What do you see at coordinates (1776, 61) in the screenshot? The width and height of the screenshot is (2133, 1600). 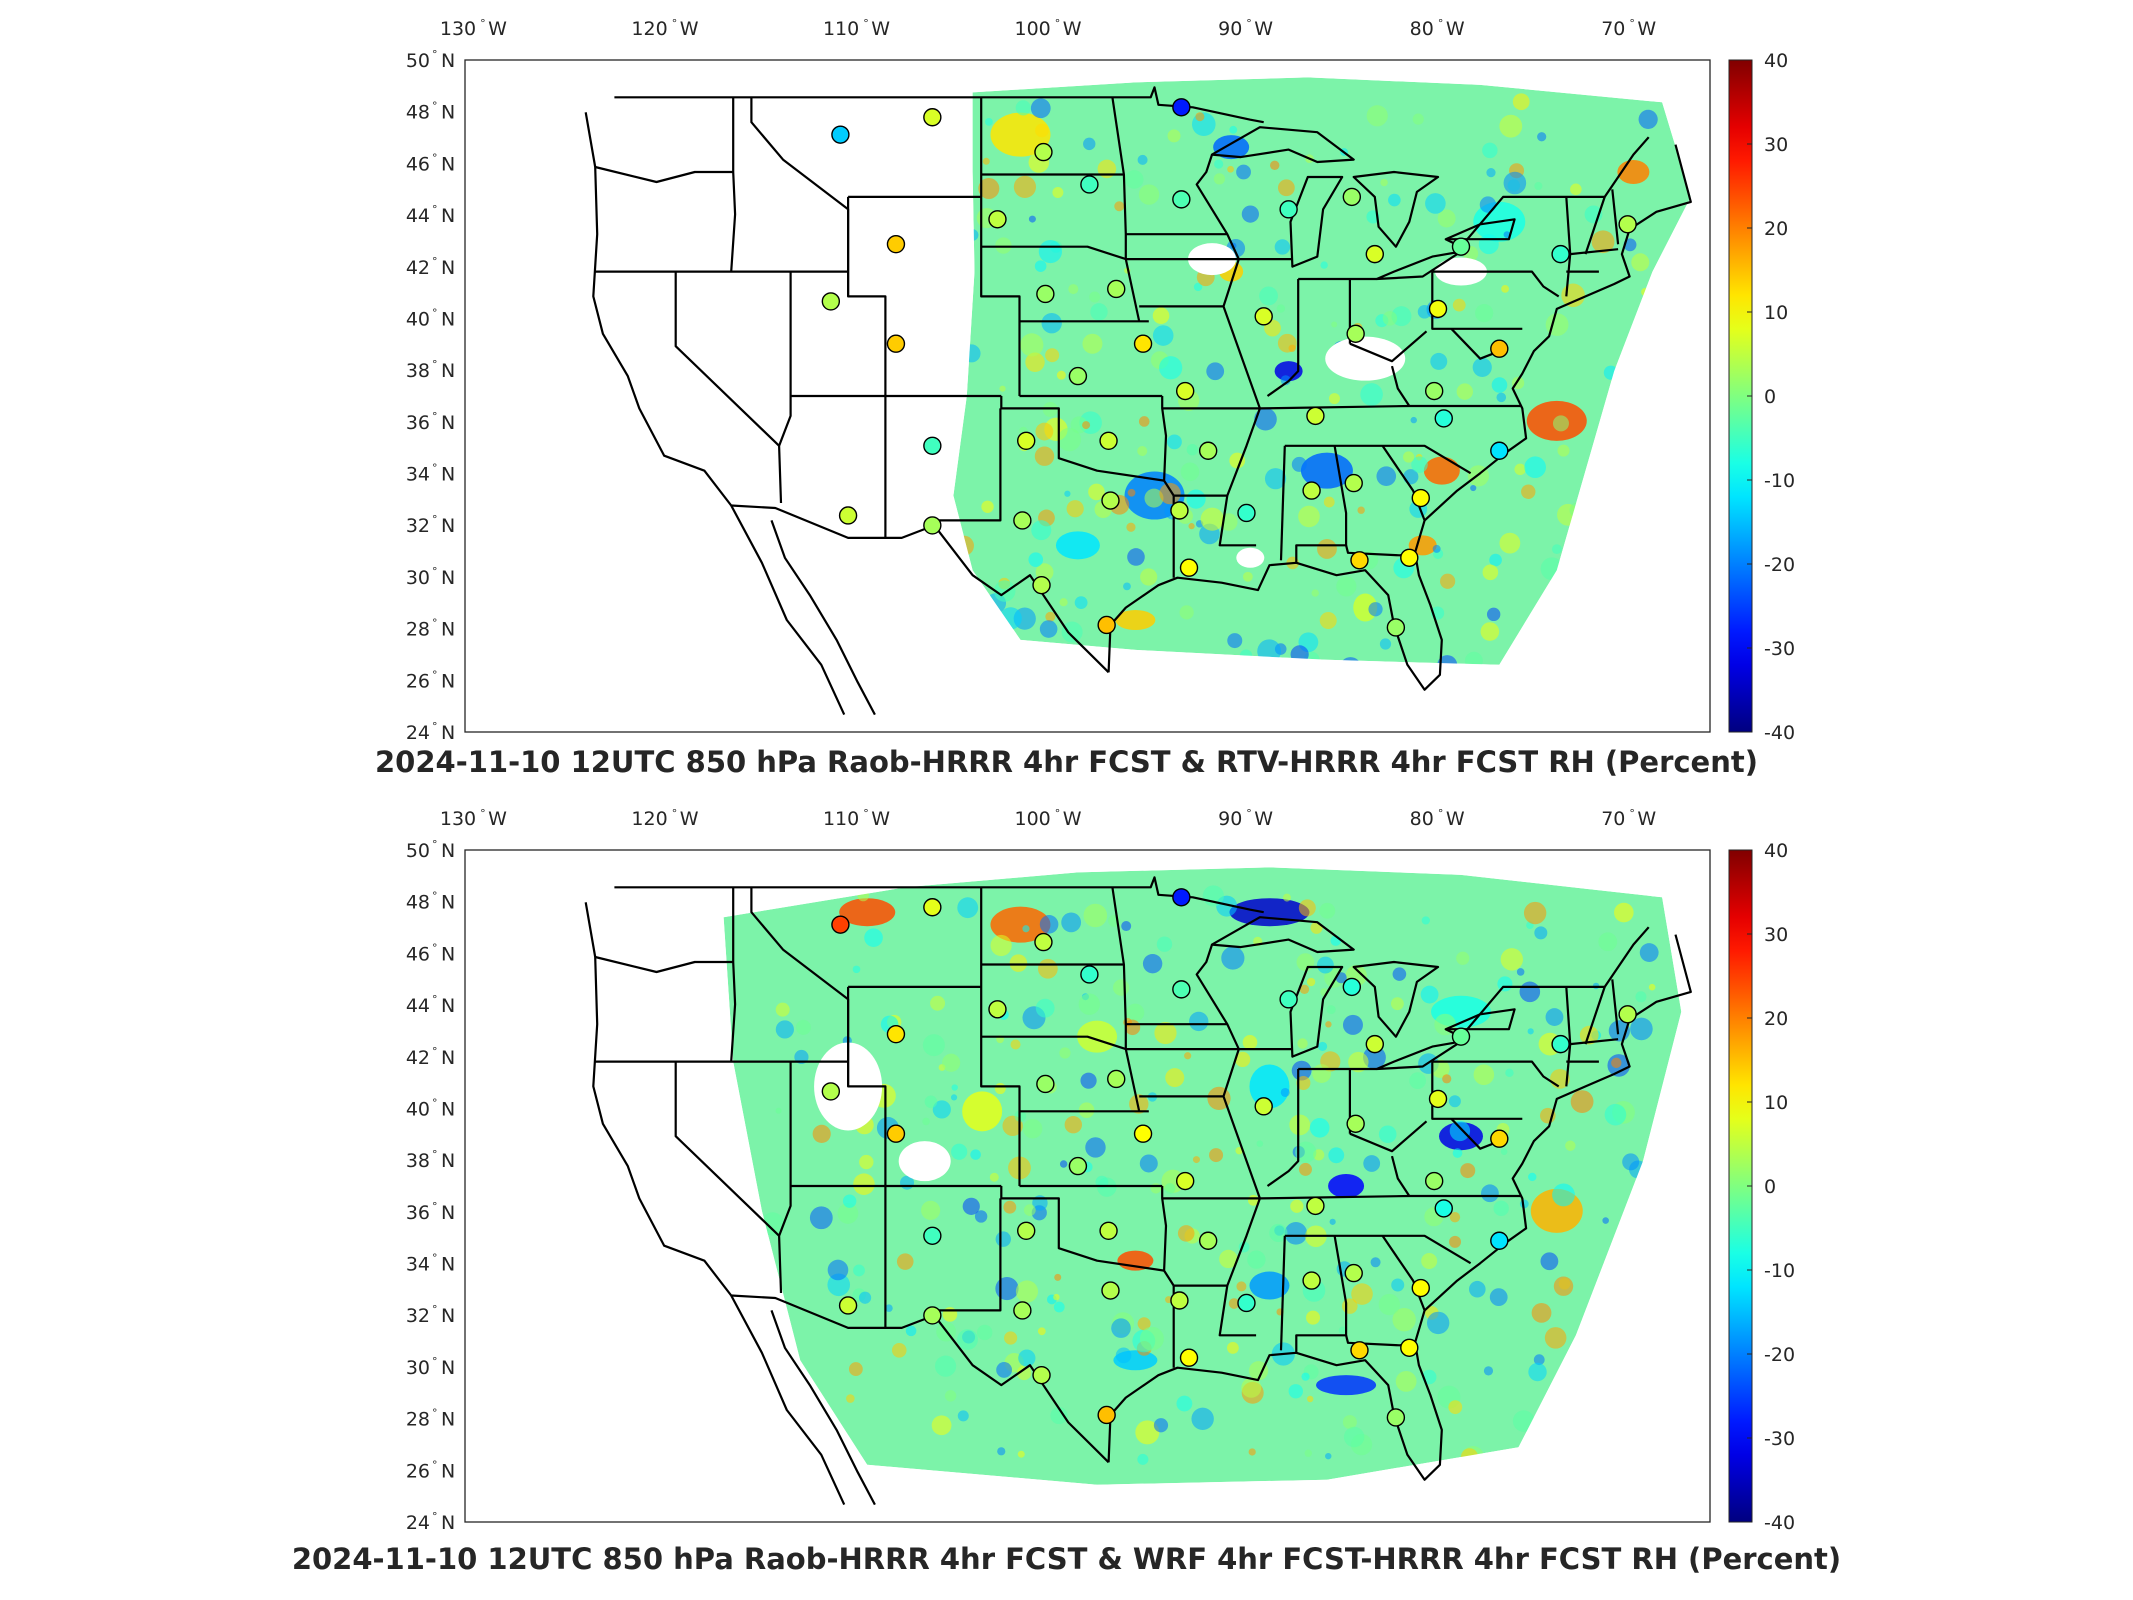 I see `colorbar-label: 40` at bounding box center [1776, 61].